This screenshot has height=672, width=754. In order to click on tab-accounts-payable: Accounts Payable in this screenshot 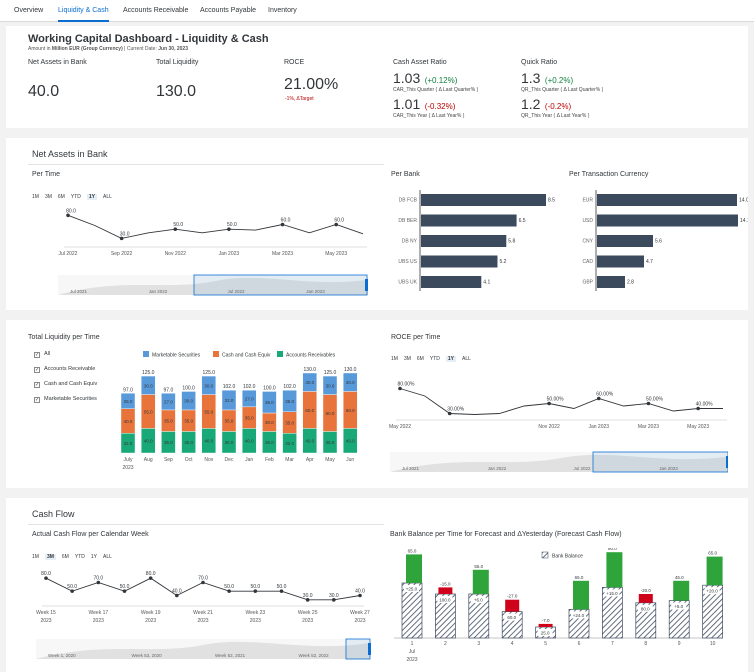, I will do `click(228, 10)`.